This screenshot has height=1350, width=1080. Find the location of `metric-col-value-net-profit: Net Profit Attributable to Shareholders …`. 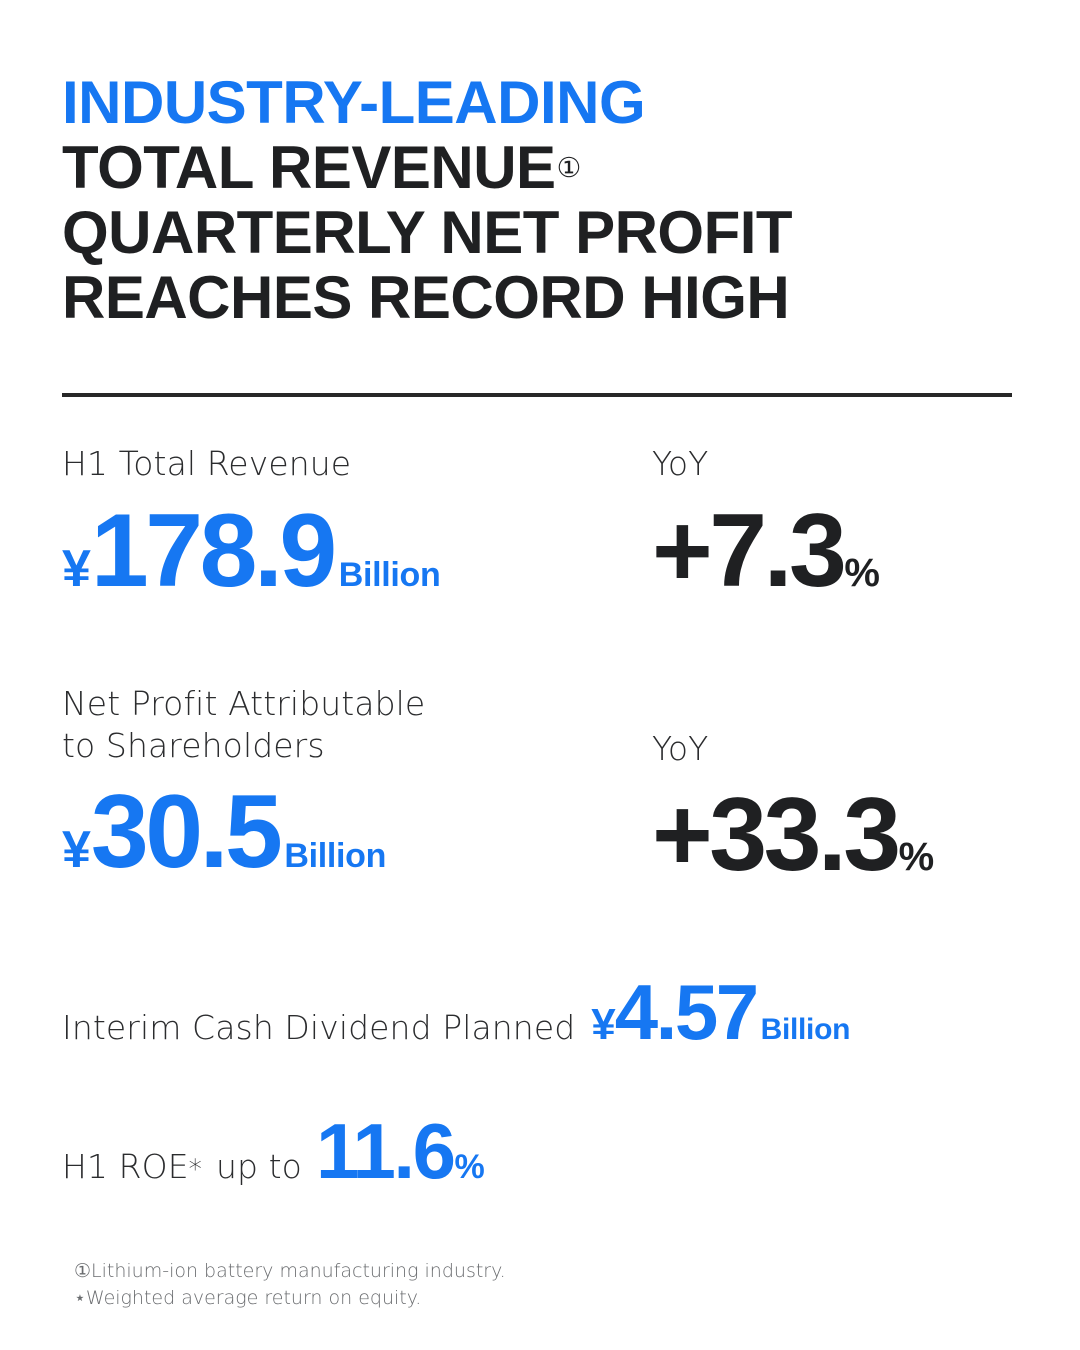

metric-col-value-net-profit: Net Profit Attributable to Shareholders … is located at coordinates (357, 787).